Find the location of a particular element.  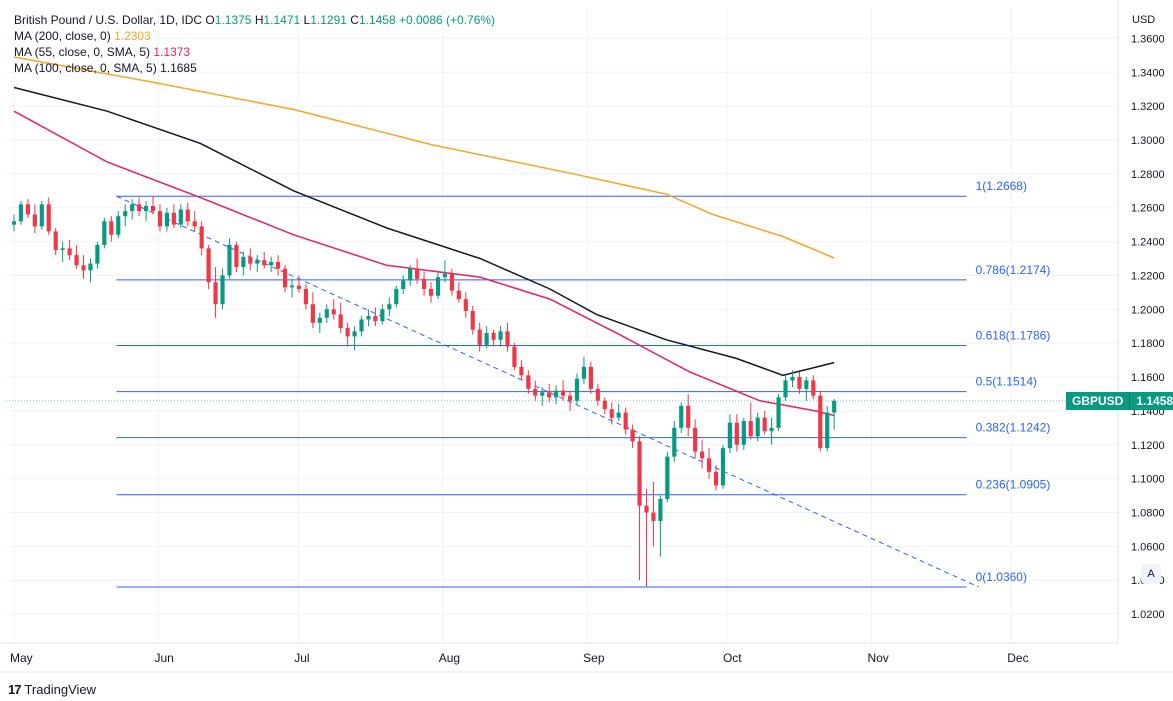

legend-ma200-row: MA (200, close, 0) 1.2303 is located at coordinates (254, 36).